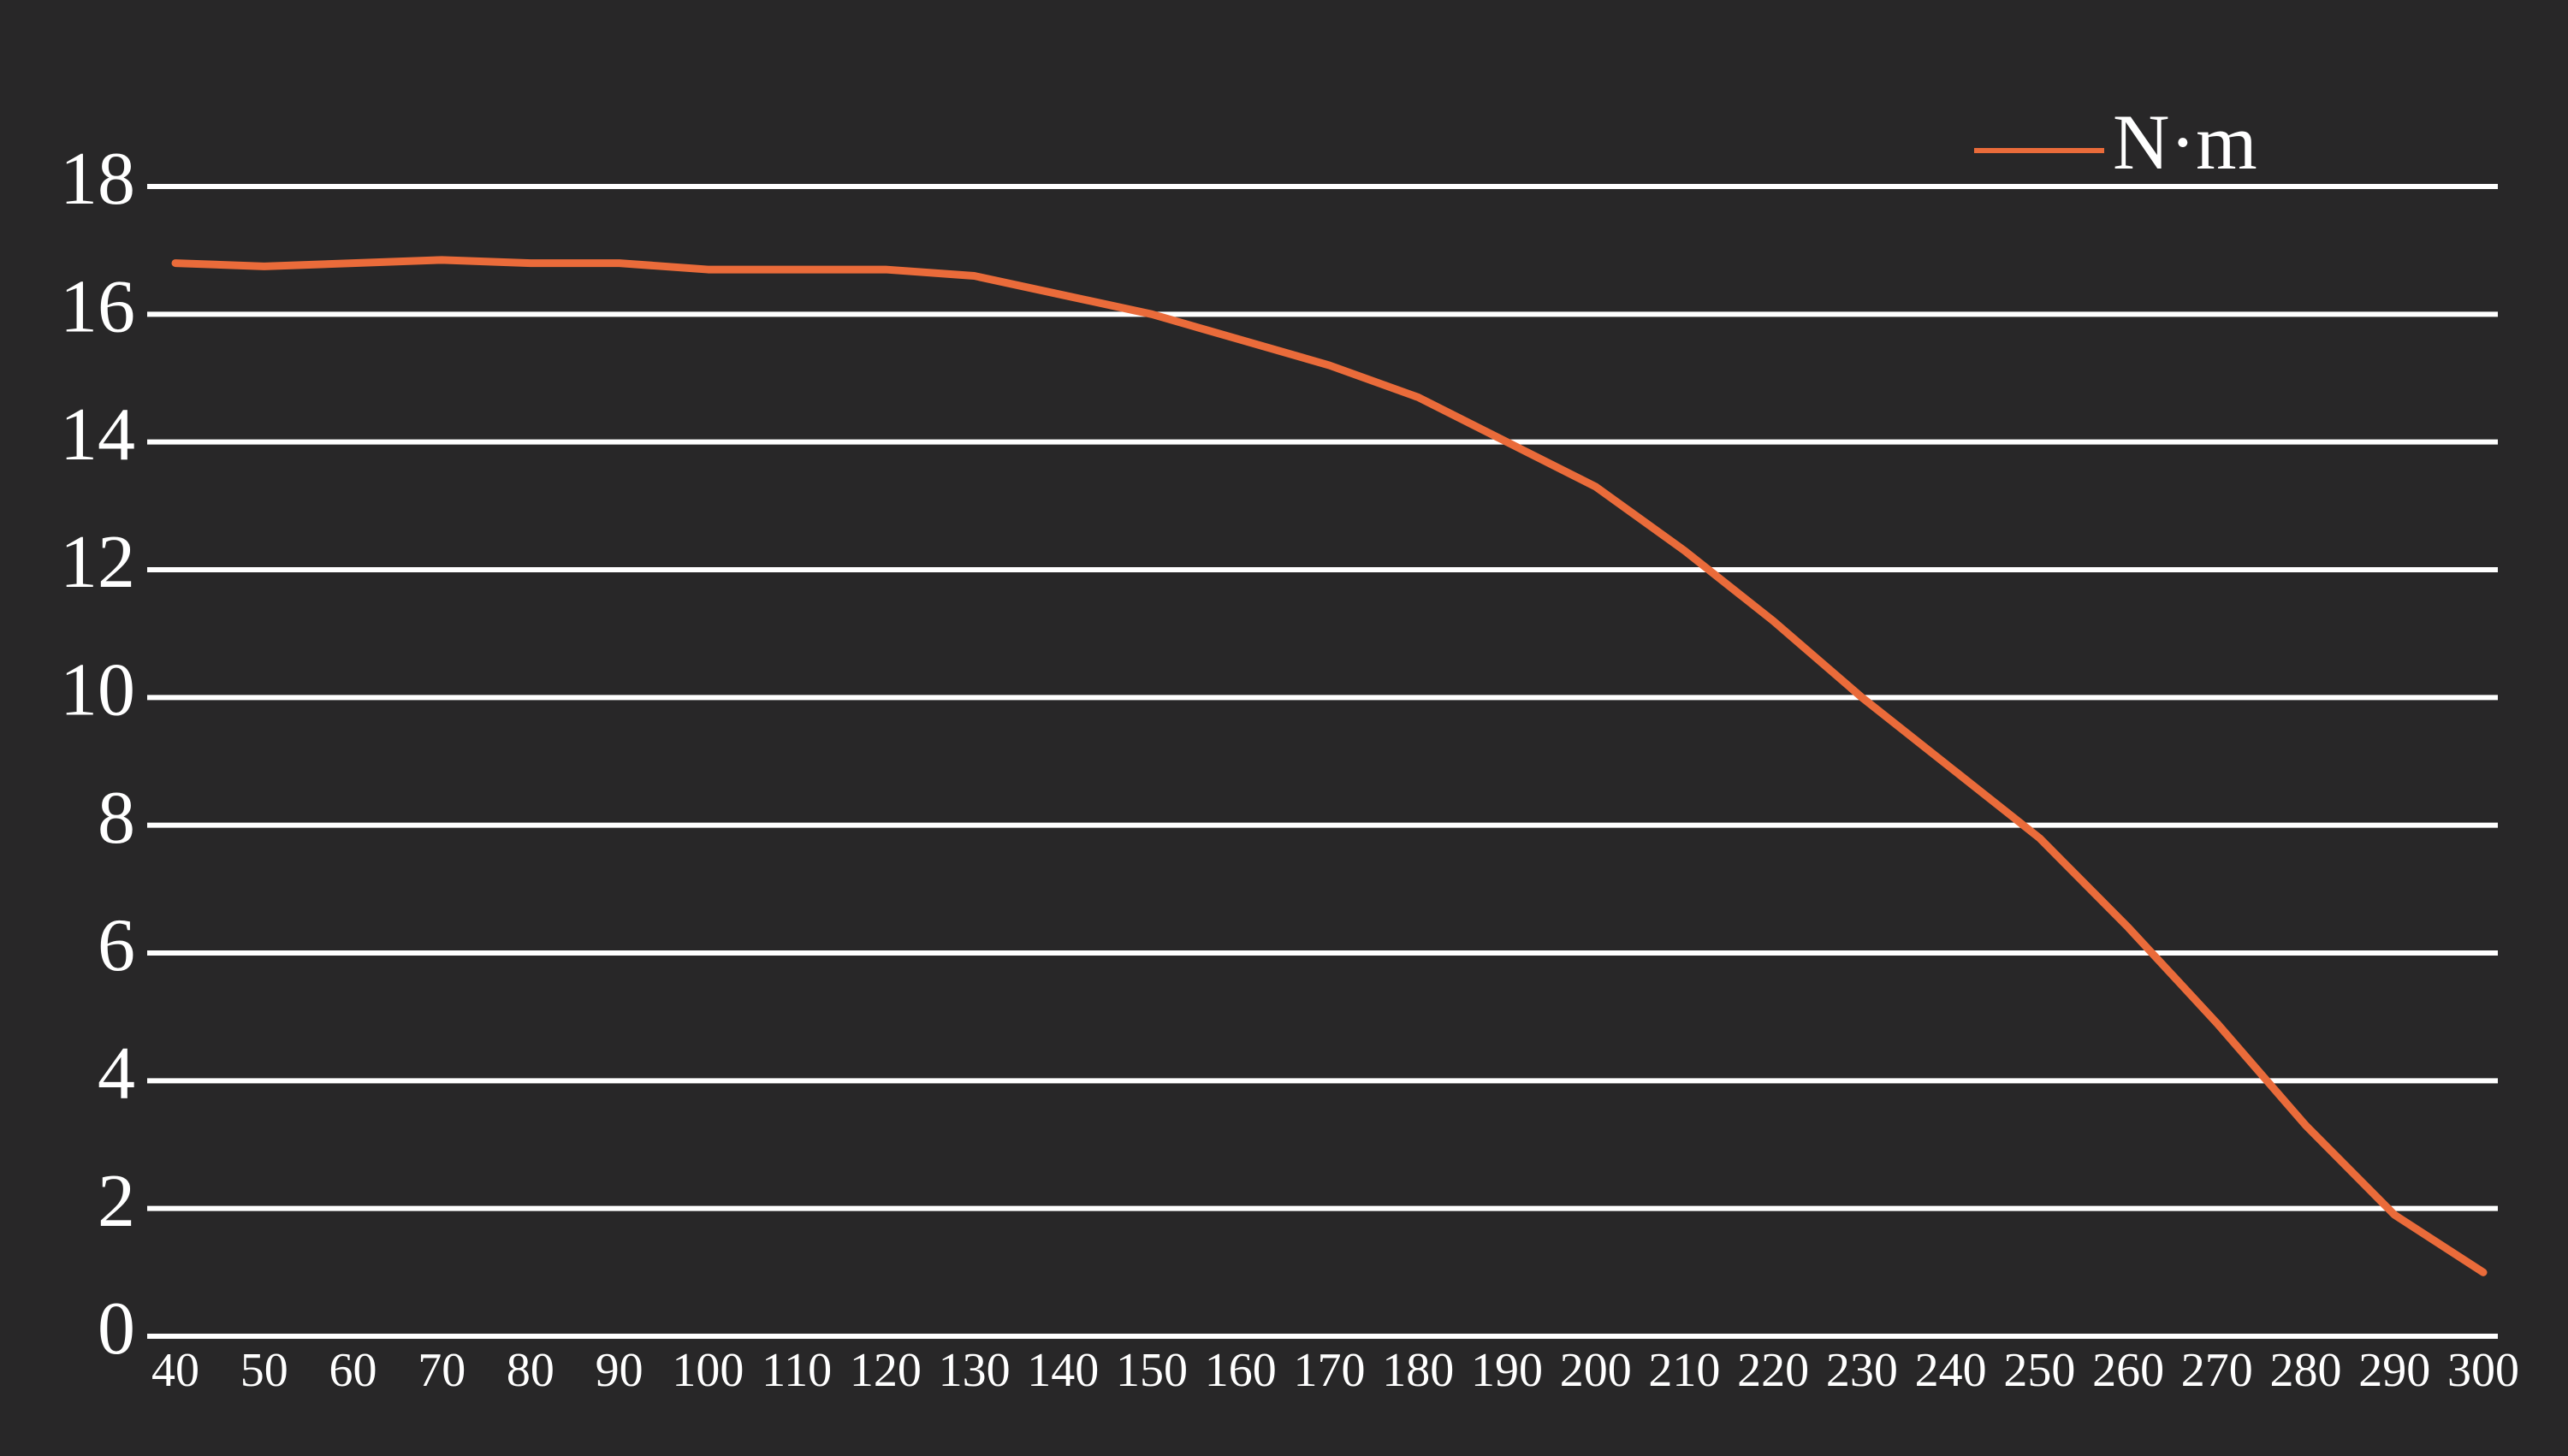 This screenshot has width=2568, height=1456. Describe the element at coordinates (2394, 1370) in the screenshot. I see `x-tick-label: 290` at that location.